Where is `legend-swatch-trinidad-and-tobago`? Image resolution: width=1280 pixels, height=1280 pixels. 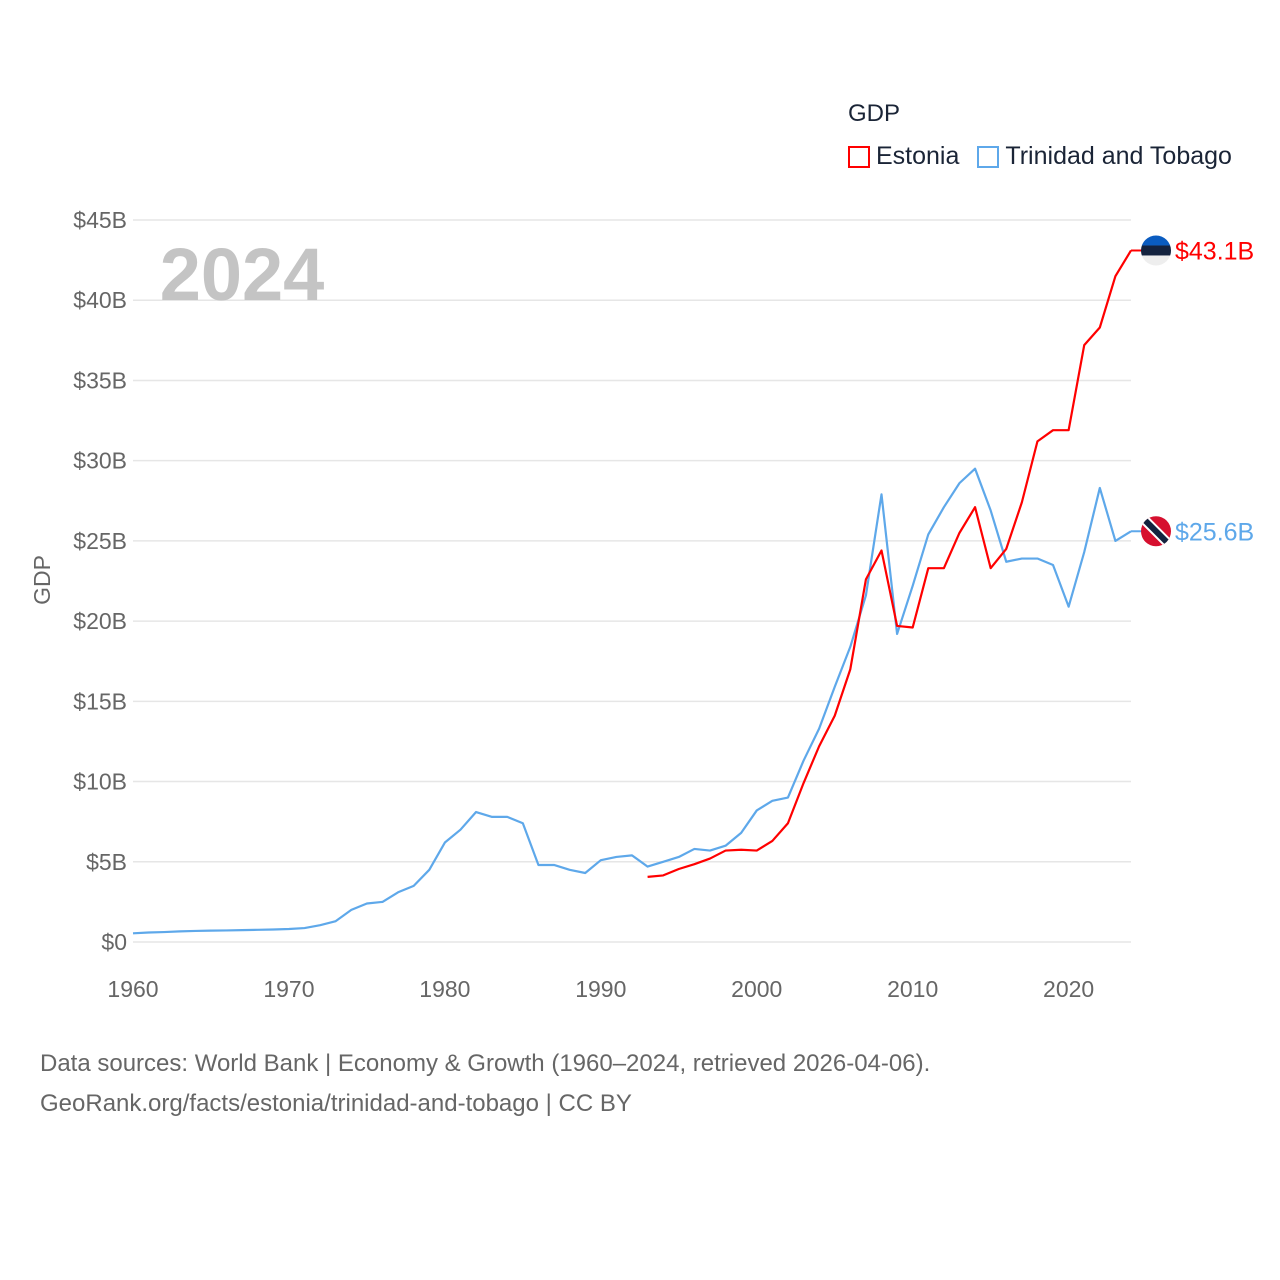
legend-swatch-trinidad-and-tobago is located at coordinates (988, 156).